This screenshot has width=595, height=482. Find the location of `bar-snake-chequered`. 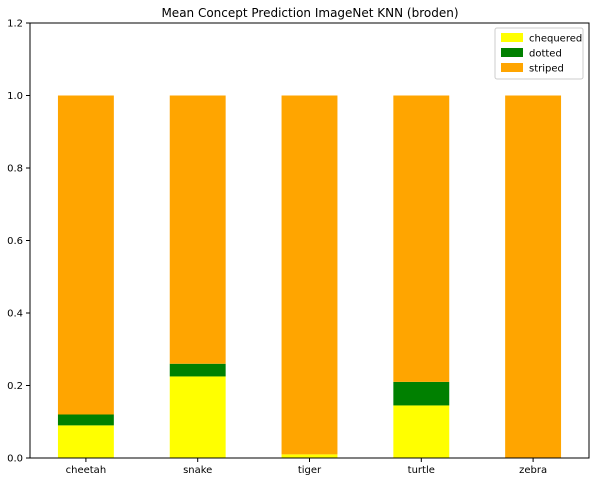

bar-snake-chequered is located at coordinates (197, 417).